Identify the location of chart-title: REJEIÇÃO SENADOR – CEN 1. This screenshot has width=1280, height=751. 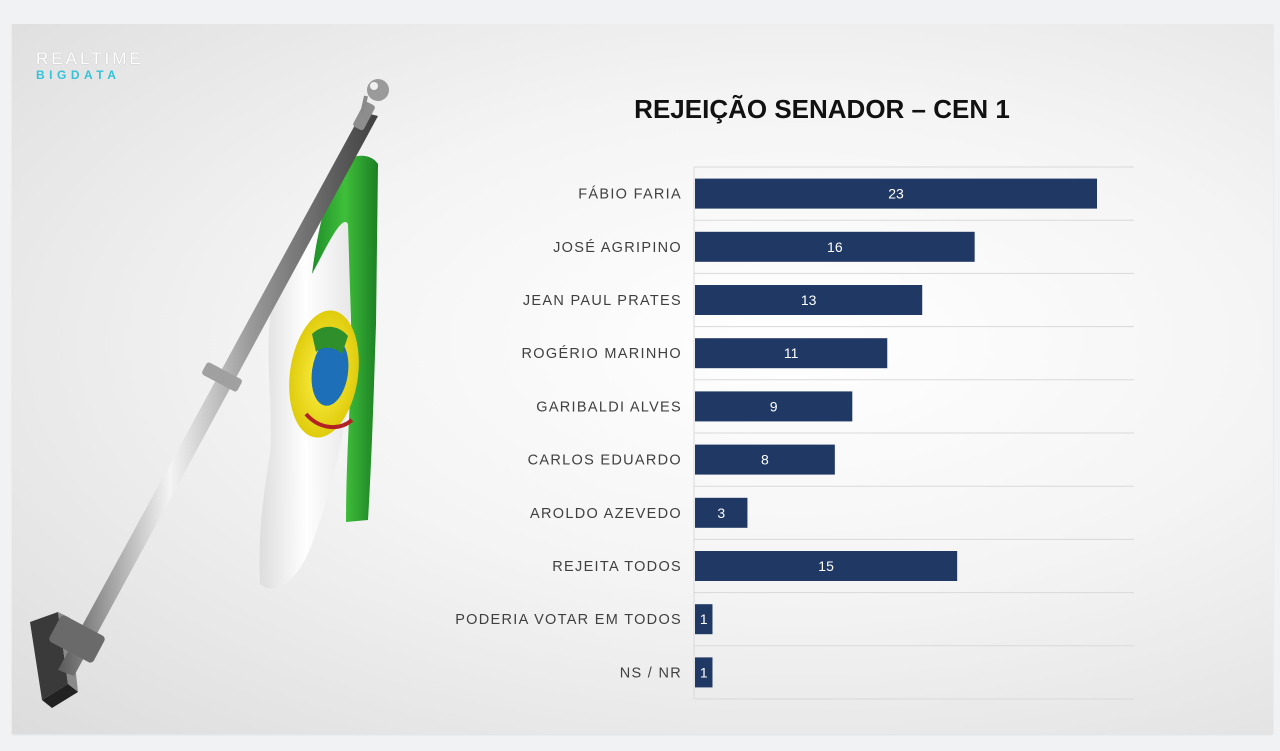
(822, 109).